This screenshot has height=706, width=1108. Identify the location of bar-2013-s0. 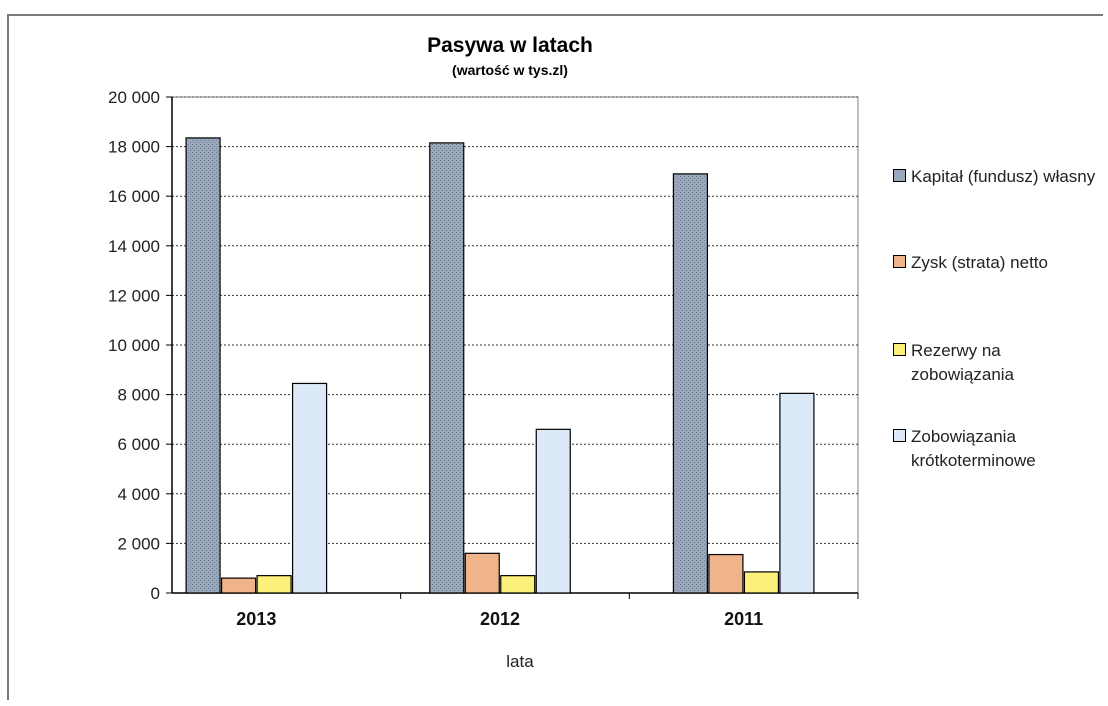
(203, 365).